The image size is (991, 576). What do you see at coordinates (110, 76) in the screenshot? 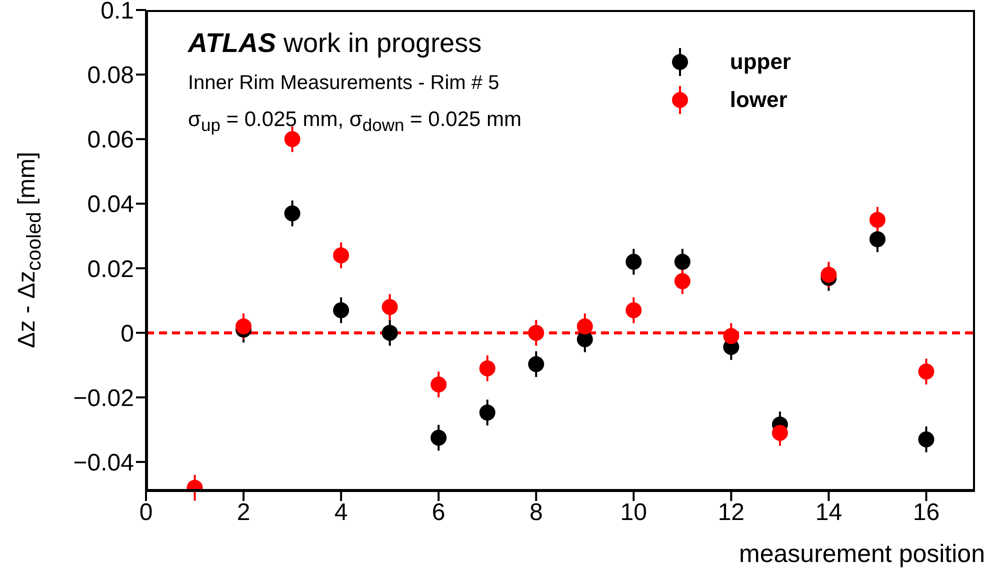
I see `y-tick-label: 0.08` at bounding box center [110, 76].